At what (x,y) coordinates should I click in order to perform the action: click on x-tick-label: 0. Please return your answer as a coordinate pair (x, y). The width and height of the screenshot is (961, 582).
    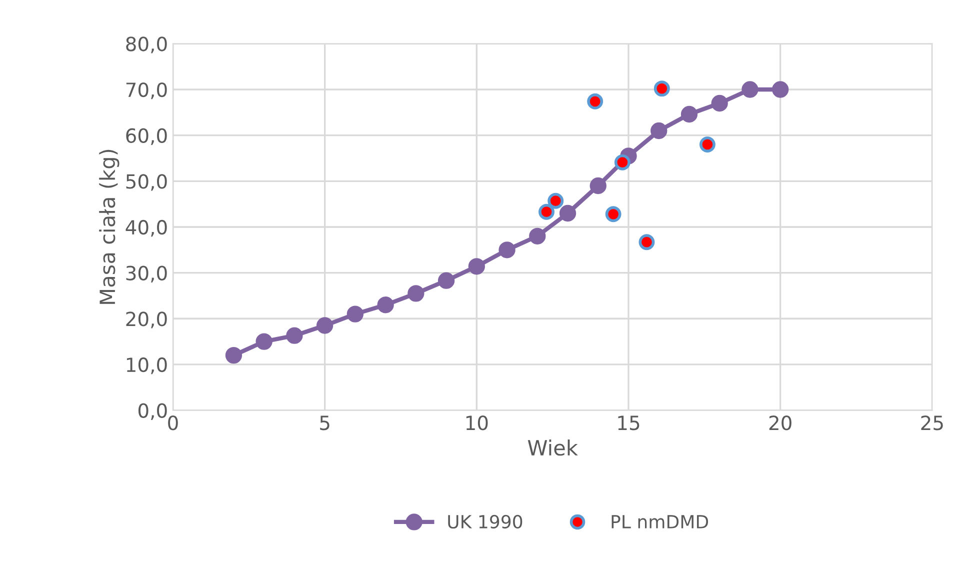
    Looking at the image, I should click on (173, 423).